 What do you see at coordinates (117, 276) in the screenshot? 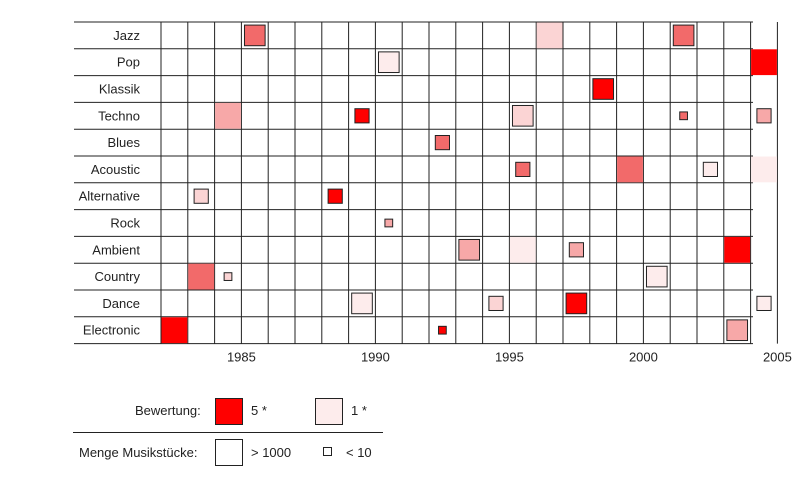
I see `row-label: Country` at bounding box center [117, 276].